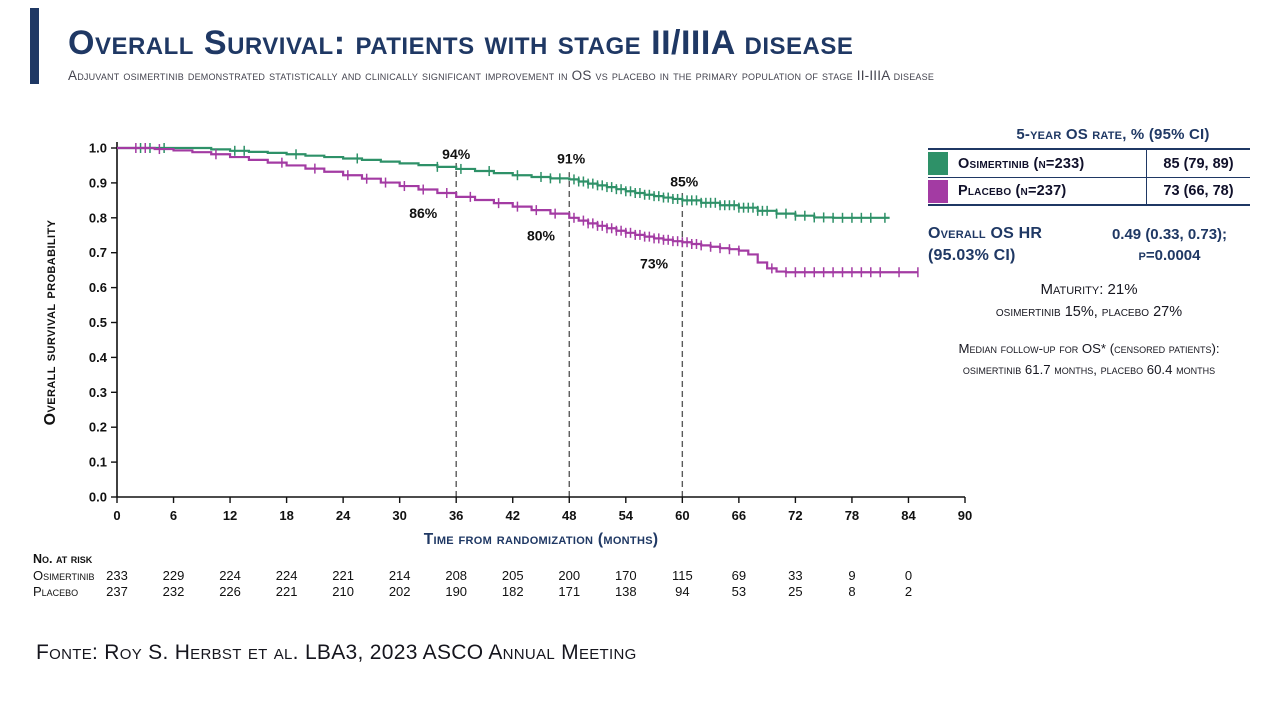 Image resolution: width=1280 pixels, height=704 pixels. What do you see at coordinates (98, 392) in the screenshot?
I see `y-tick-label: 0.3` at bounding box center [98, 392].